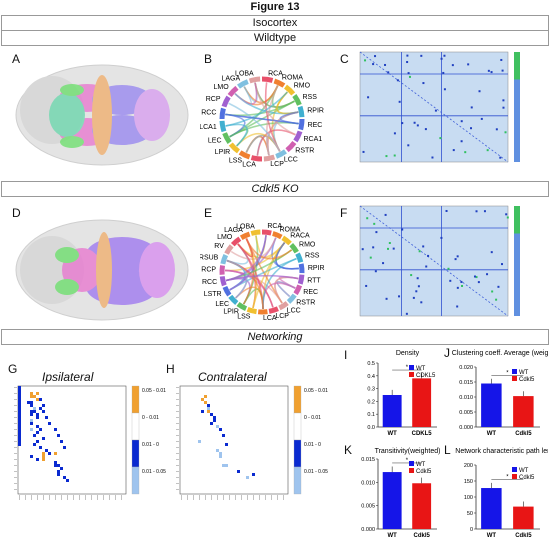 This screenshot has width=550, height=550. What do you see at coordinates (233, 230) in the screenshot?
I see `chord-label: LAGA` at bounding box center [233, 230].